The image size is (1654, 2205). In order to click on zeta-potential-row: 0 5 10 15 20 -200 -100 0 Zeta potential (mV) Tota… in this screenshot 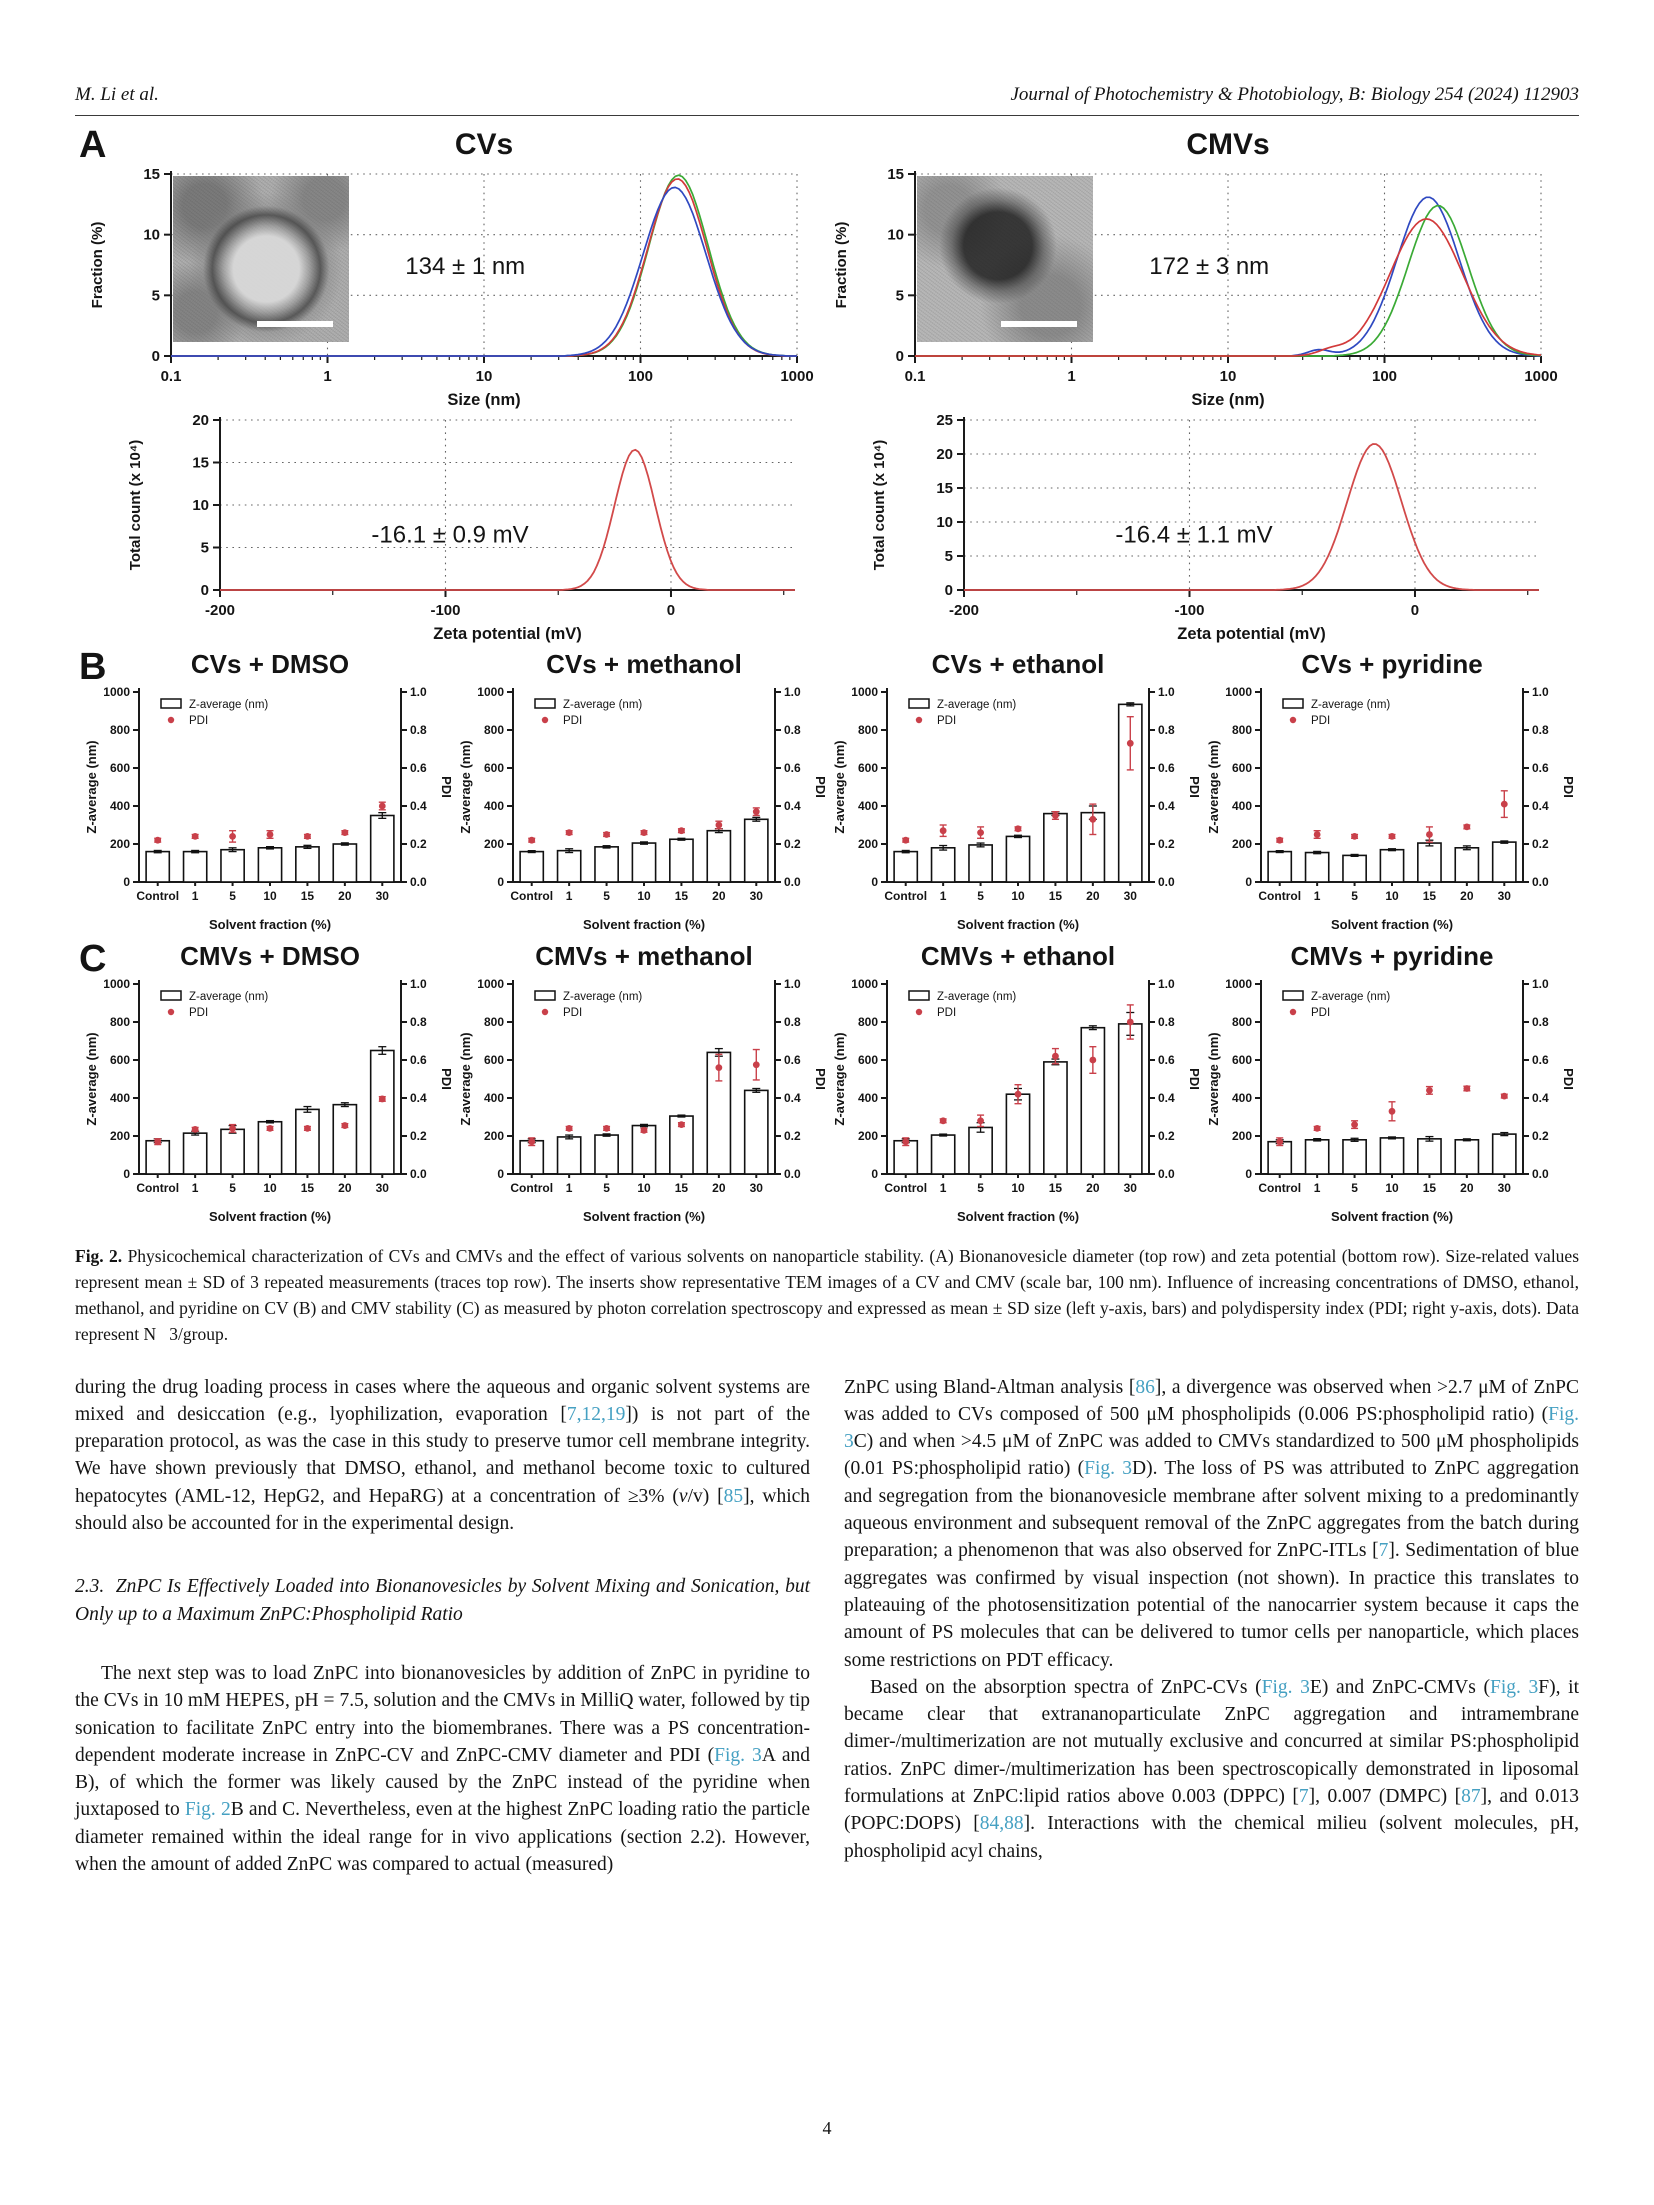, I will do `click(832, 528)`.